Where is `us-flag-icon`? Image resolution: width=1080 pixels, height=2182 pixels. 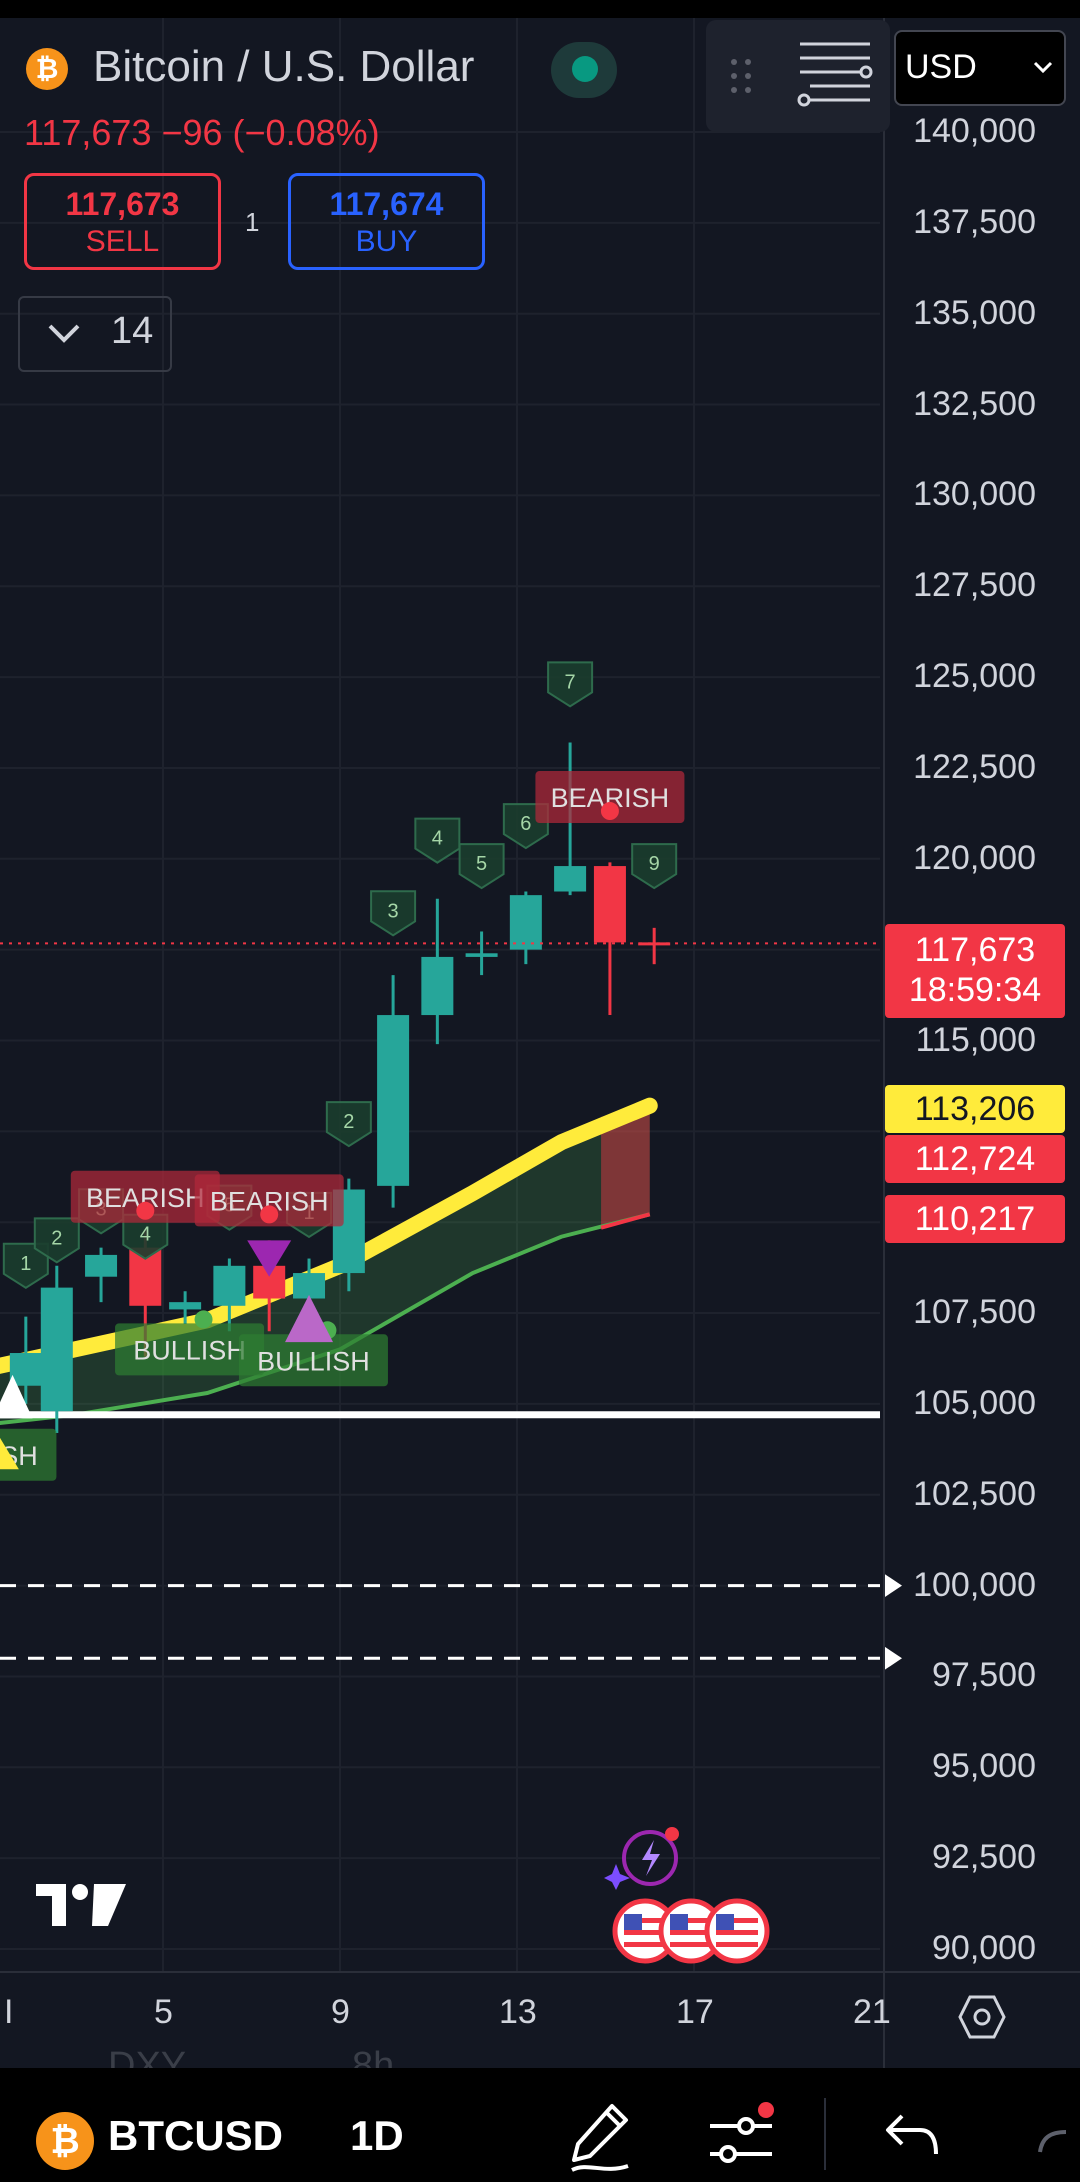 us-flag-icon is located at coordinates (691, 1931).